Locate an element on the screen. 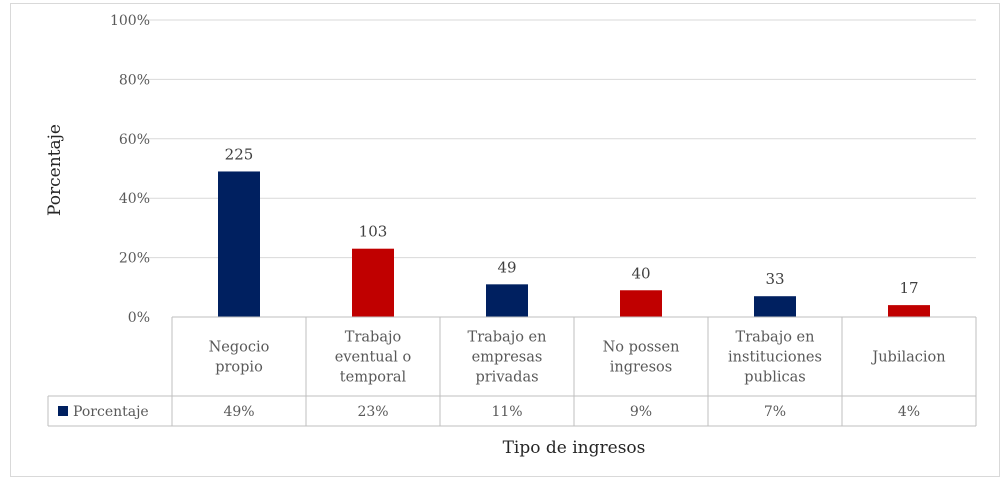  series-name: Porcentaje is located at coordinates (111, 412).